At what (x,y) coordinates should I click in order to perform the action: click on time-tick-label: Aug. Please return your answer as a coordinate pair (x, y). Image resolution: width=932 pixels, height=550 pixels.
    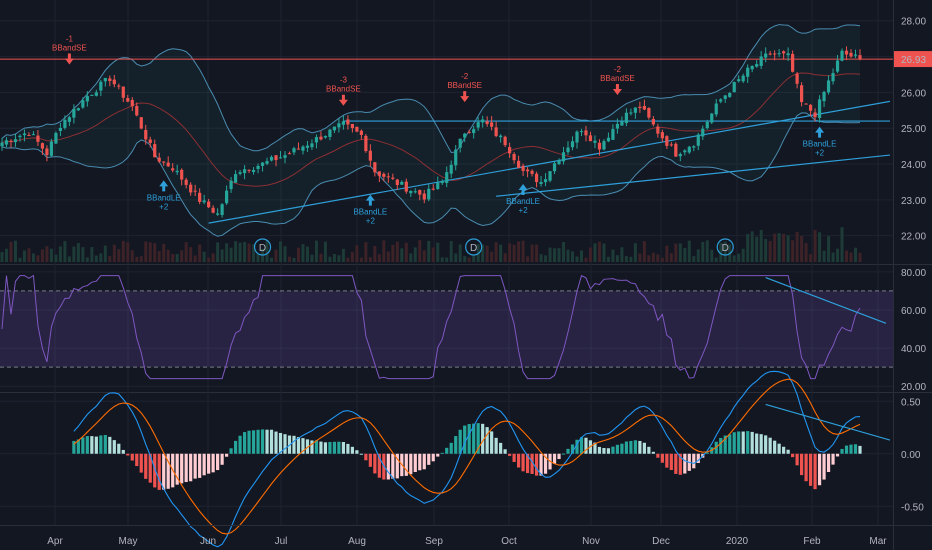
    Looking at the image, I should click on (357, 541).